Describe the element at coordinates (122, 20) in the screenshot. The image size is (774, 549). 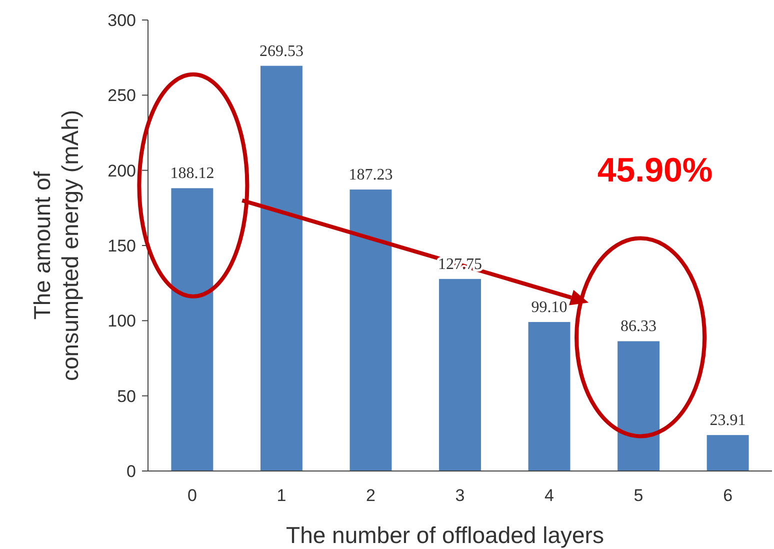
I see `y-tick-label: 300` at that location.